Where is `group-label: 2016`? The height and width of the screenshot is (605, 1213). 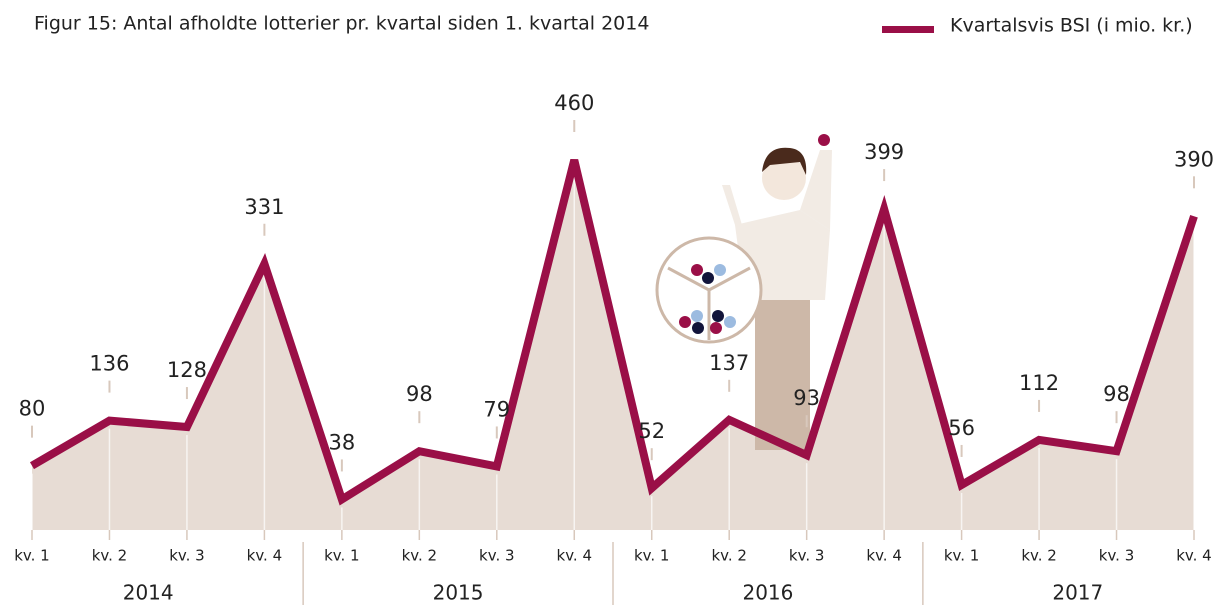 group-label: 2016 is located at coordinates (767, 593).